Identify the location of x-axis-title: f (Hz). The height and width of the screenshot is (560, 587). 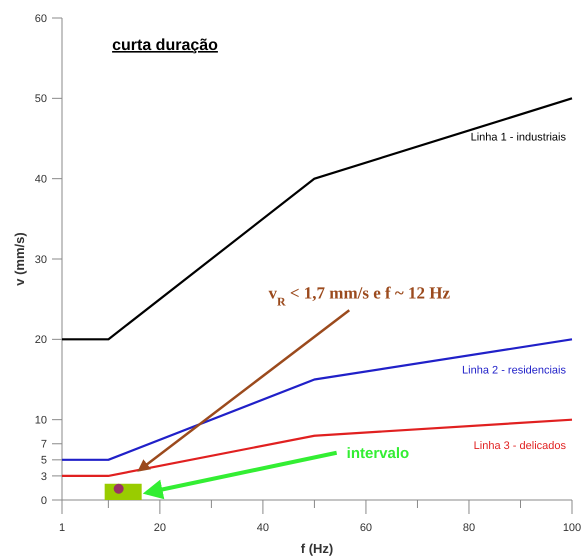
(317, 548).